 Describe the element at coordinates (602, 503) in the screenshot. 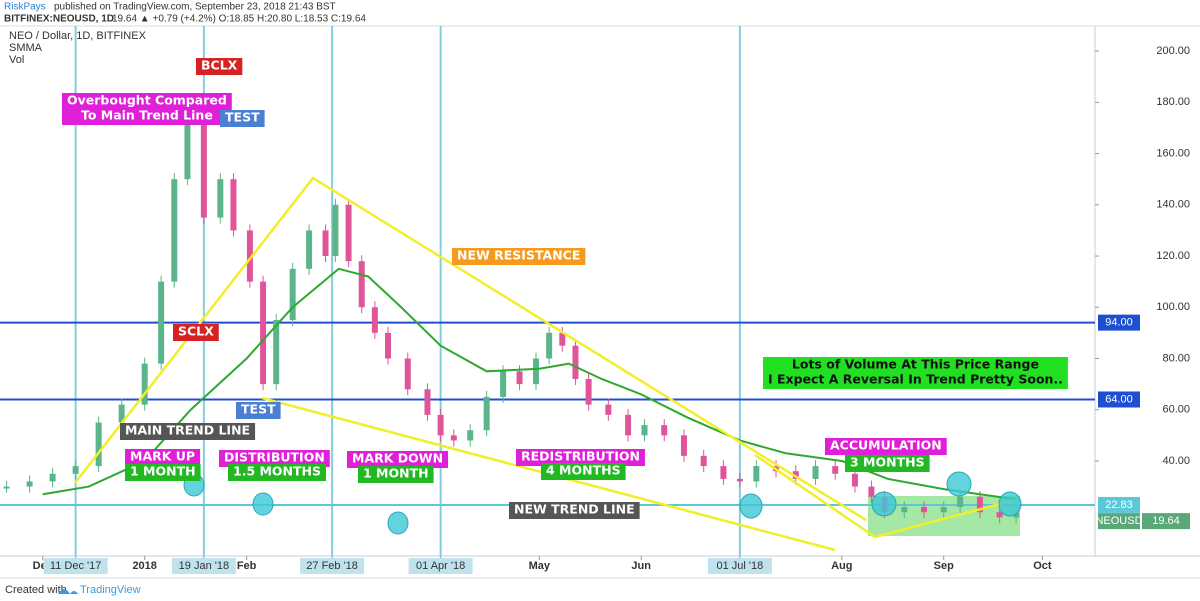

I see `markers` at that location.